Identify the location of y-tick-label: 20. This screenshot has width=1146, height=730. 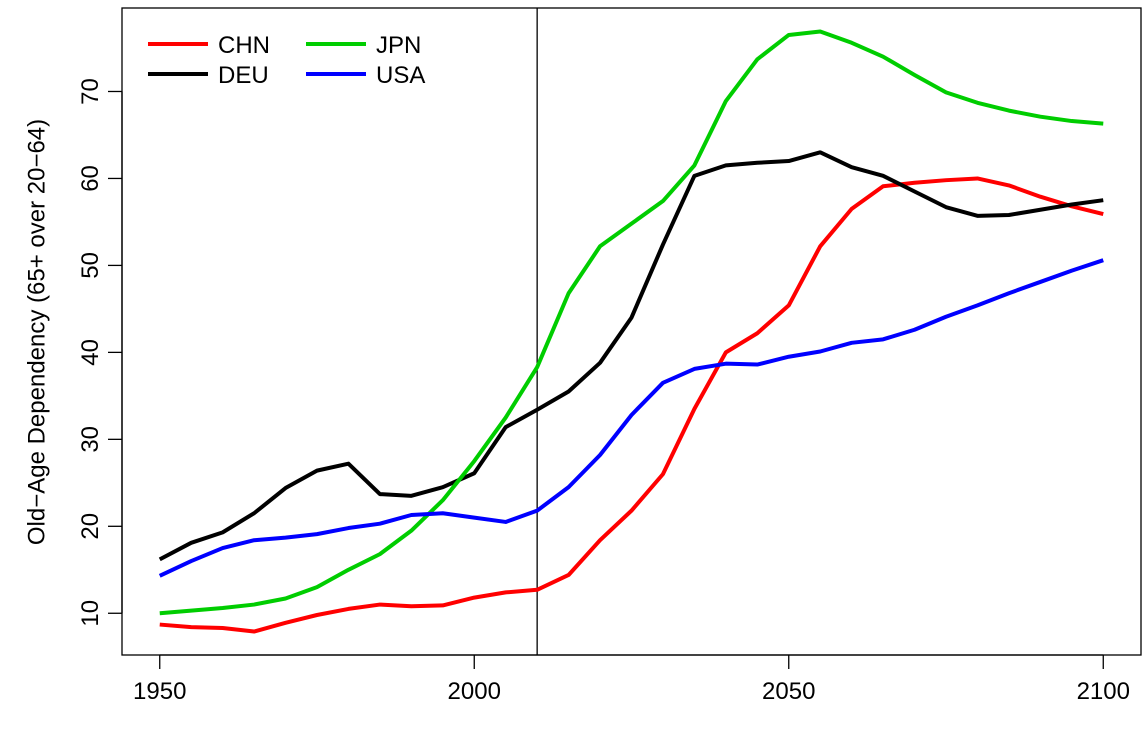
(90, 526).